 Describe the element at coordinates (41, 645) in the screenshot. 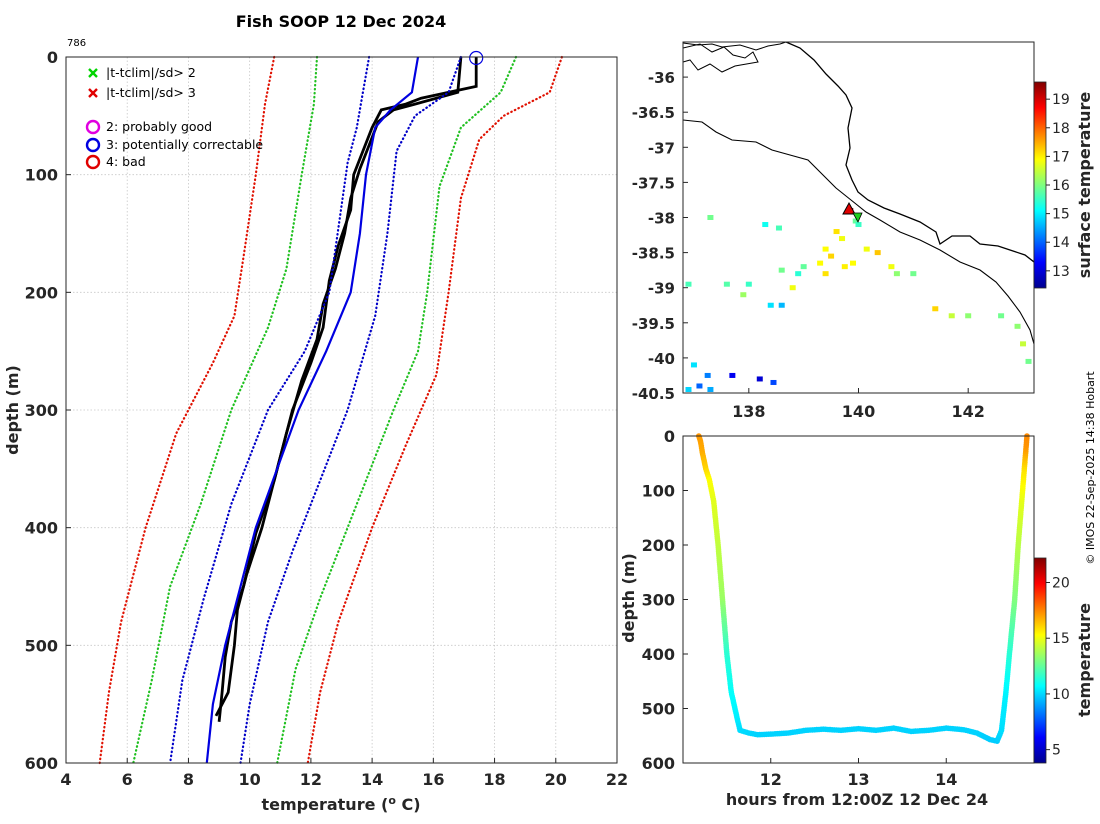

I see `profile-ytick-label: 500` at that location.